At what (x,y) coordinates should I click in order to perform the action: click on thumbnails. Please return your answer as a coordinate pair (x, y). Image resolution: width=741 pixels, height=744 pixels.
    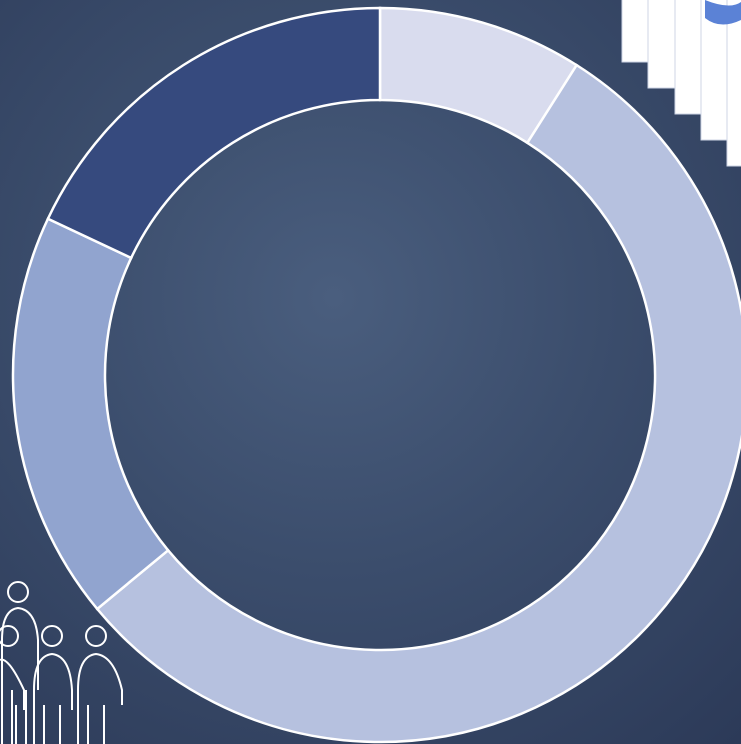
    Looking at the image, I should click on (681, 83).